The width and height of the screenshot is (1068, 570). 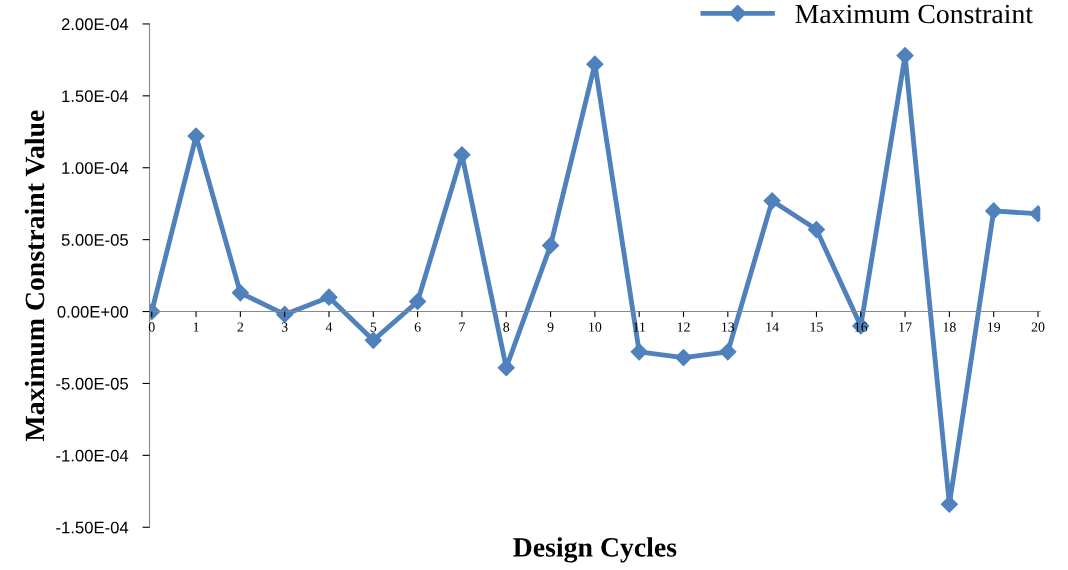 I want to click on x-tick-label: 1, so click(x=196, y=327).